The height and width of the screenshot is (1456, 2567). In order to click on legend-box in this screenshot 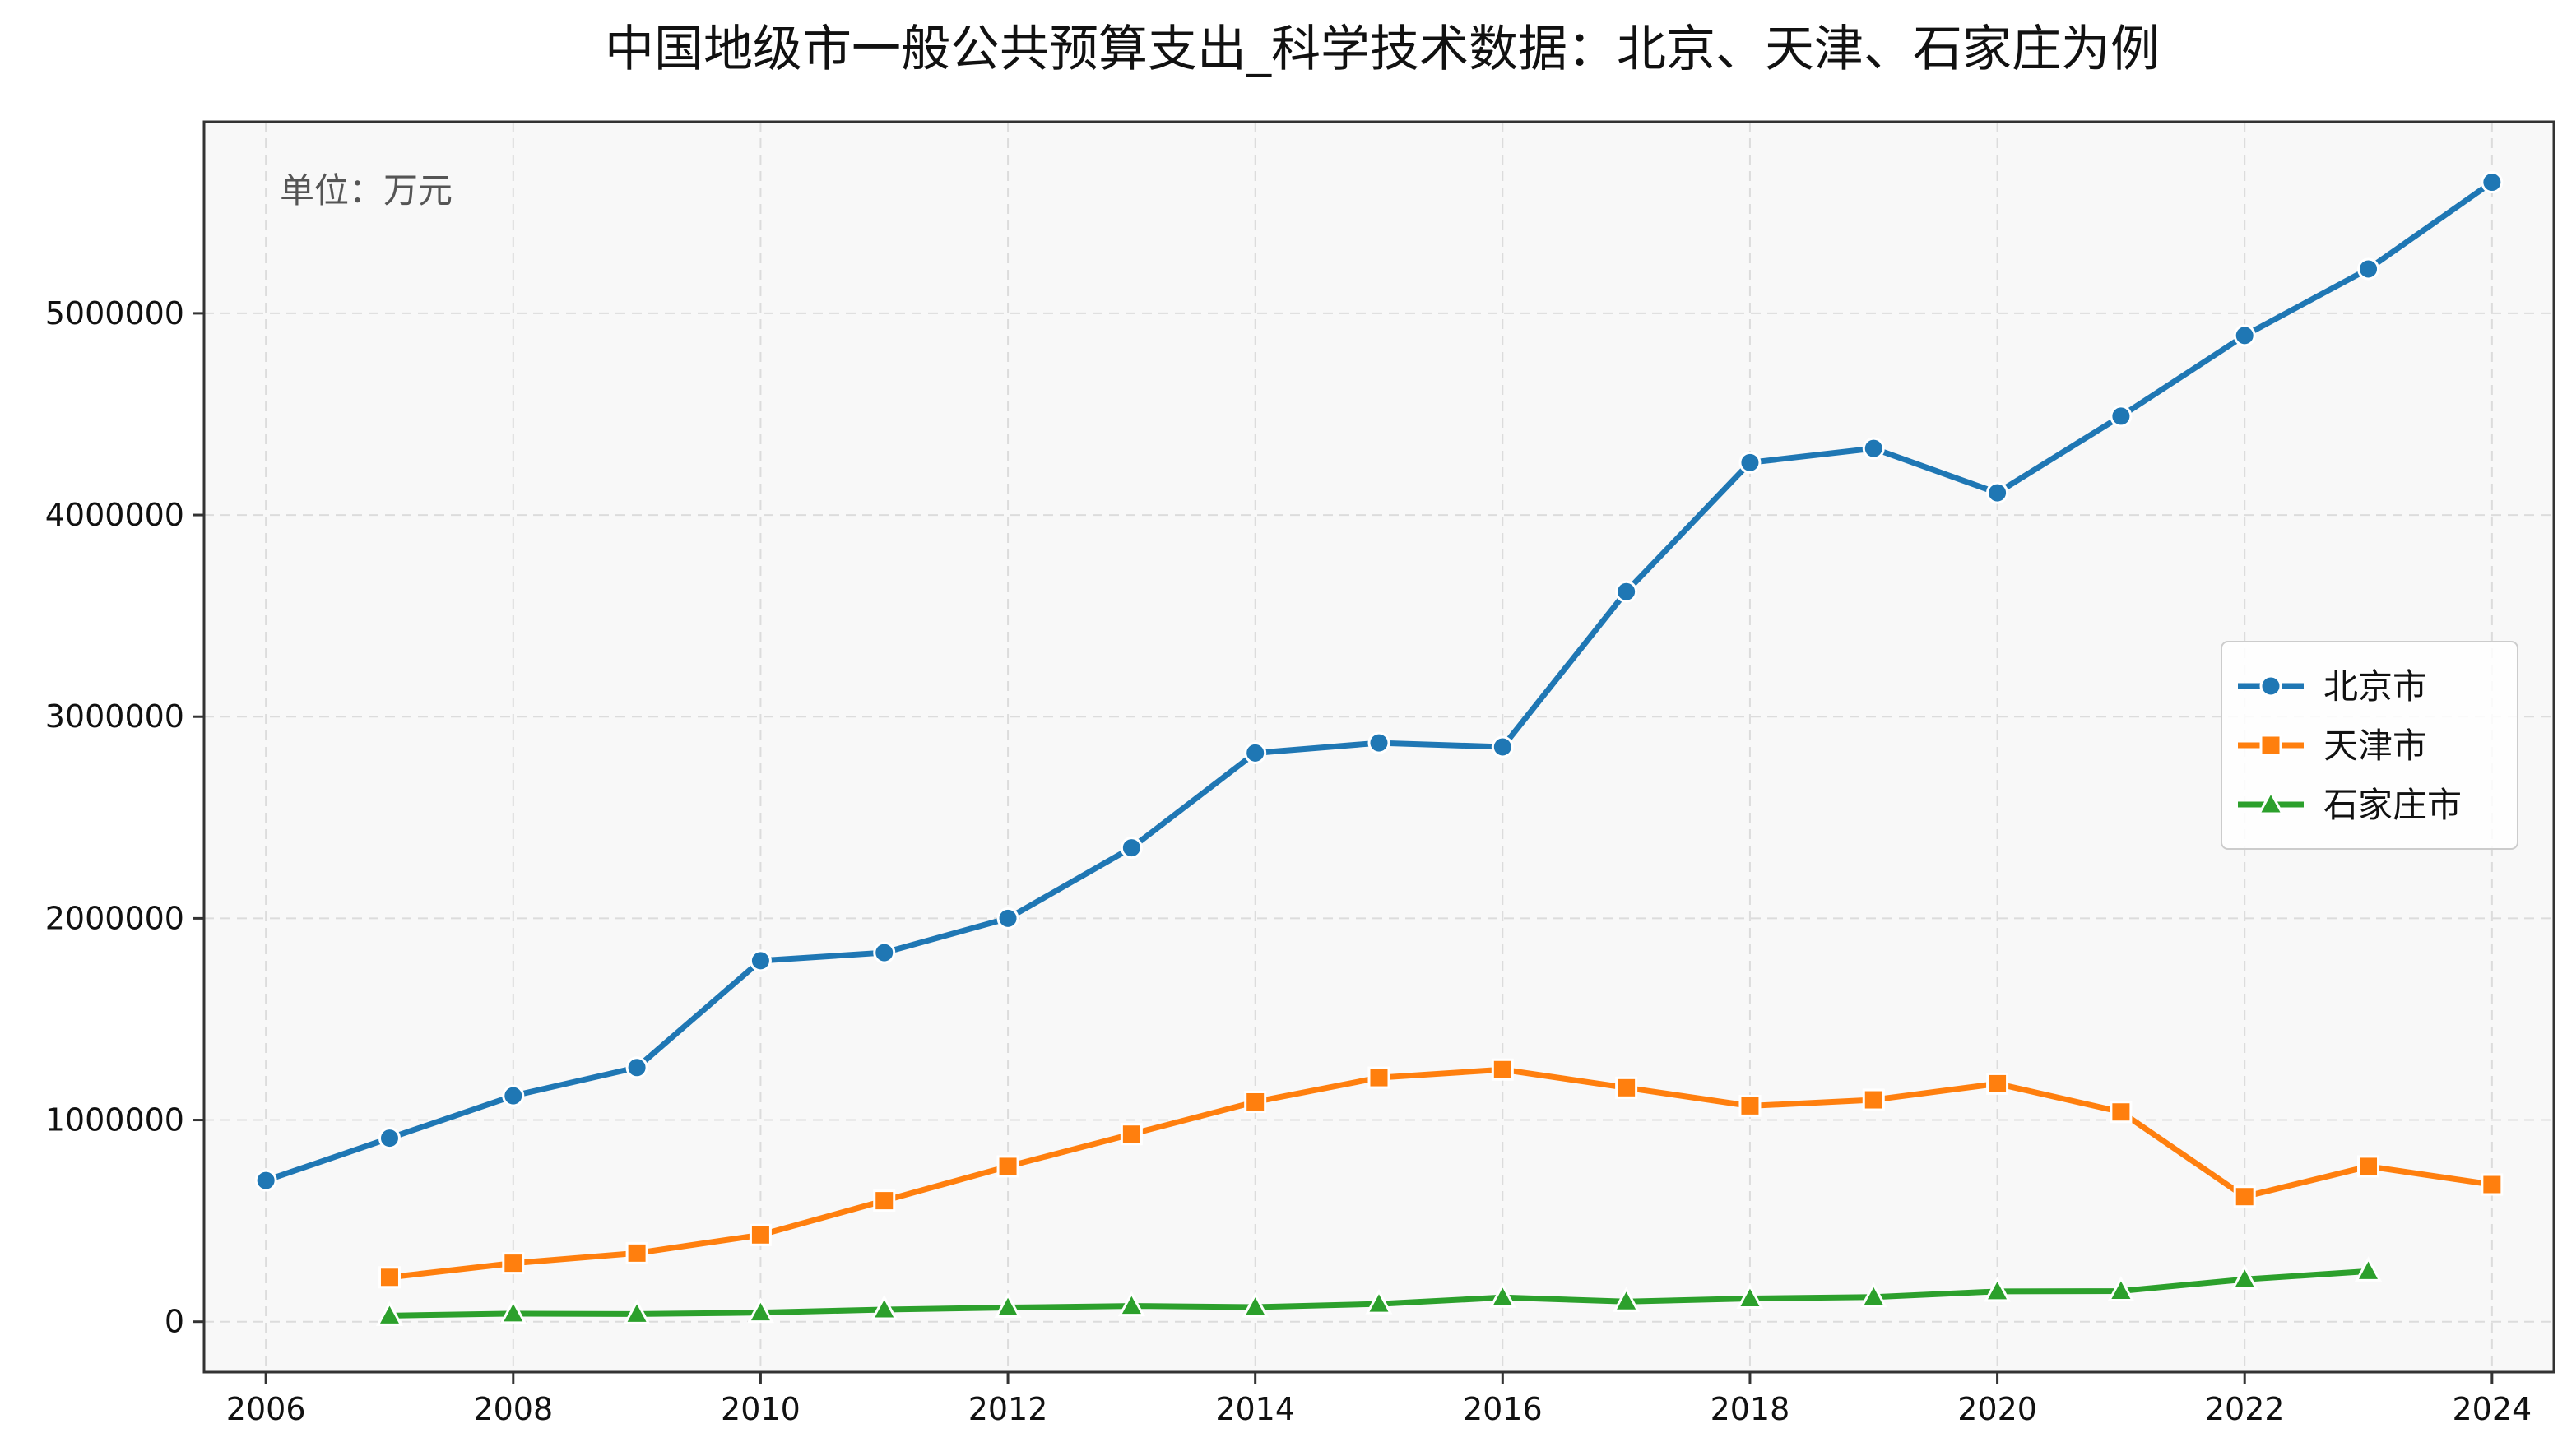, I will do `click(2369, 745)`.